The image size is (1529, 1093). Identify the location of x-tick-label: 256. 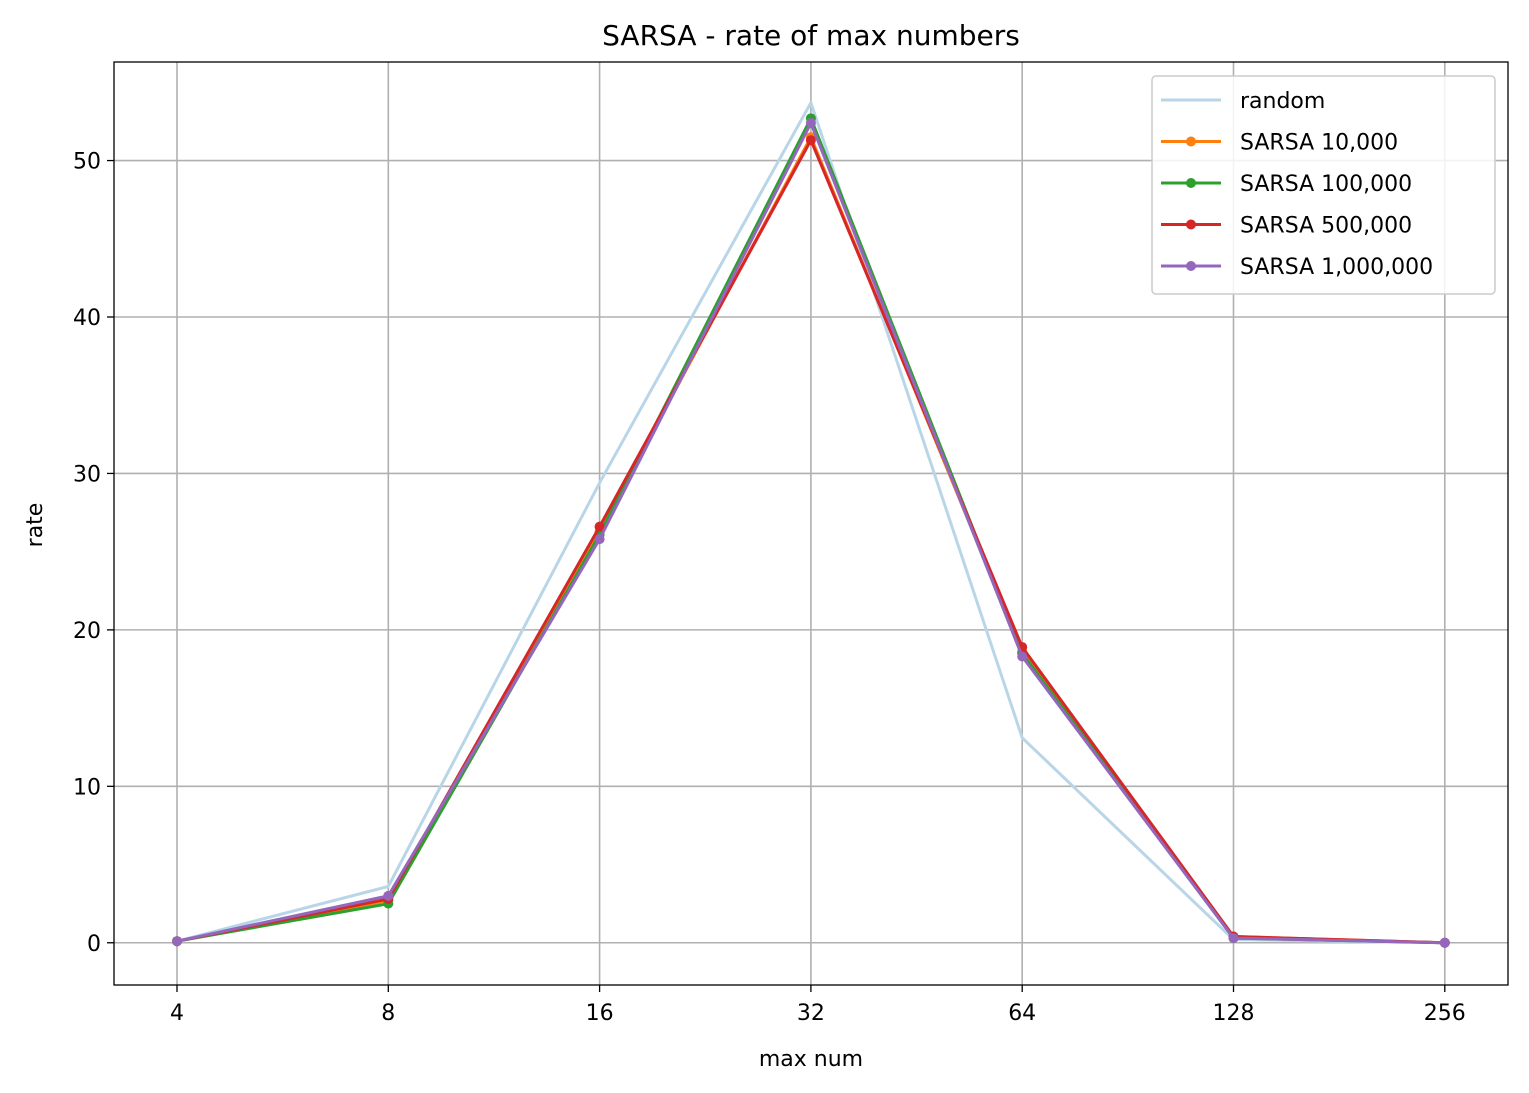
(1445, 1013).